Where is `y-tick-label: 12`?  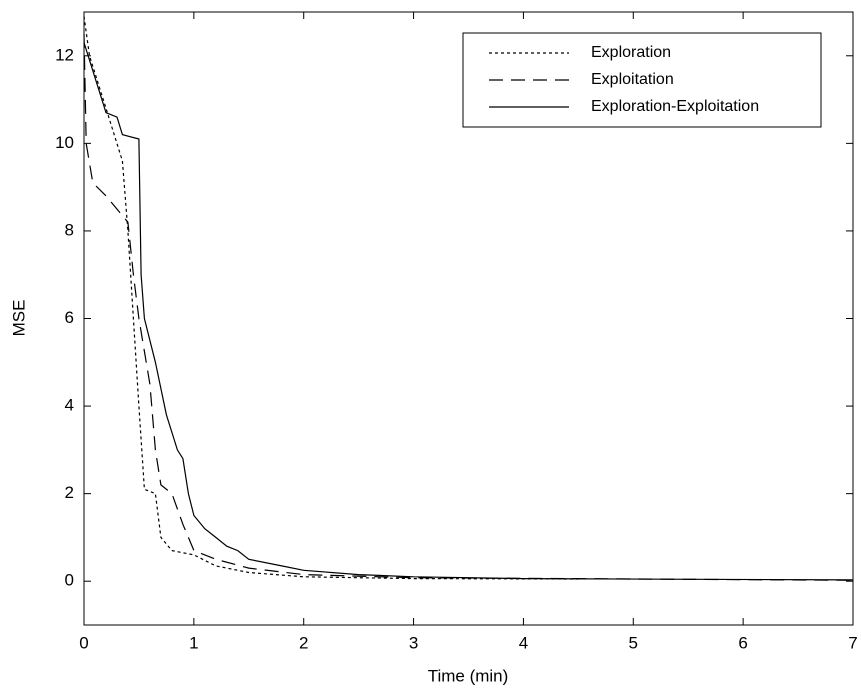 y-tick-label: 12 is located at coordinates (64, 54).